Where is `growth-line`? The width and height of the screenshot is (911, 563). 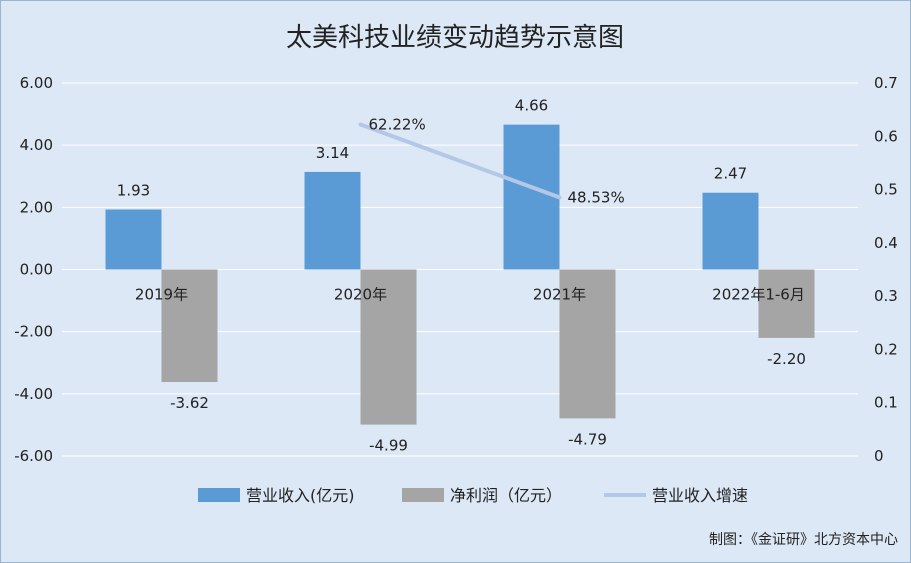 growth-line is located at coordinates (460, 161).